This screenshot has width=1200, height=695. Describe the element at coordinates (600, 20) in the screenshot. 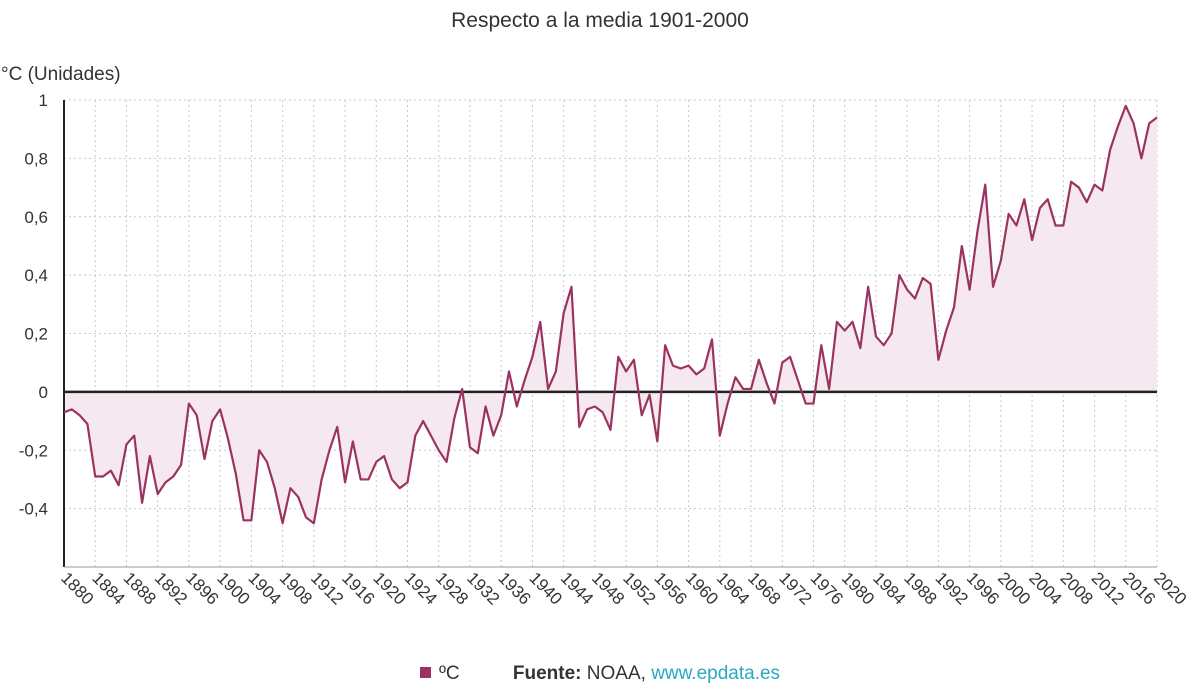

I see `chart-title: Respecto a la media 1901-2000` at that location.